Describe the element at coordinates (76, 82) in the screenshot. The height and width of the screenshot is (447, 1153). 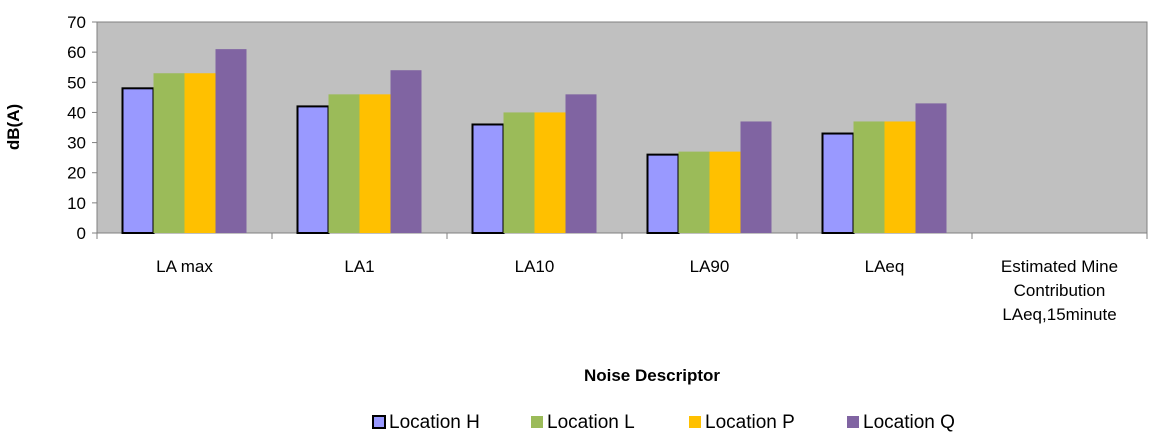
I see `y-tick-label: 50` at that location.